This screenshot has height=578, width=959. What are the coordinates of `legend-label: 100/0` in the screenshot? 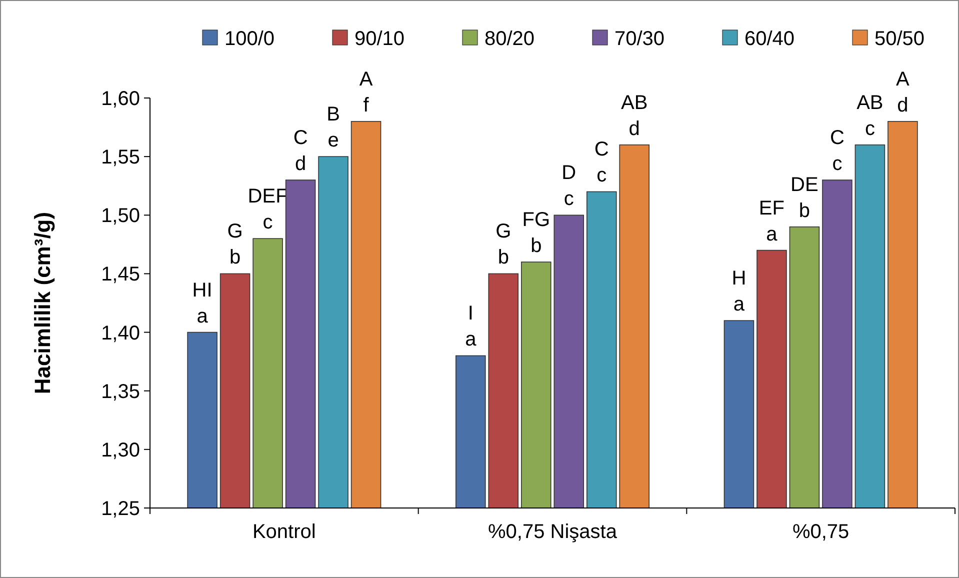 It's located at (249, 39).